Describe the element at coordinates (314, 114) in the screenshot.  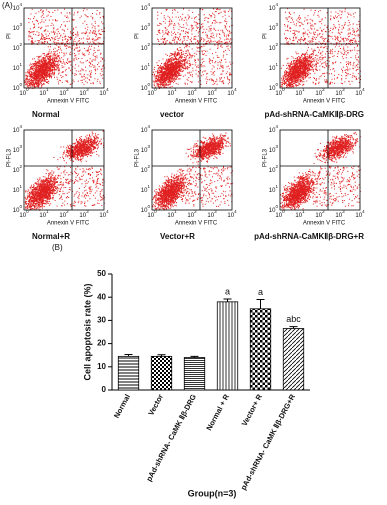
I see `plot-title: pAd-shRNA-CaMKⅡβ-DRG` at that location.